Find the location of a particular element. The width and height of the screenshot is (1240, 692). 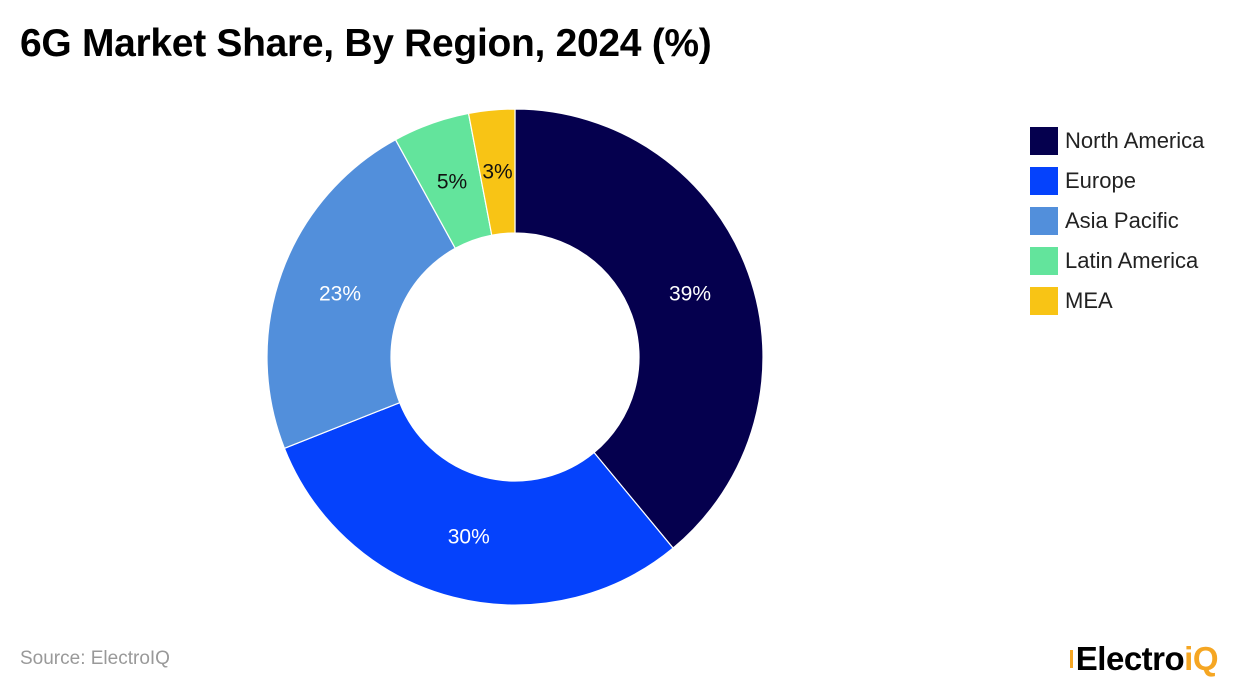

legend-item-north-america: North America is located at coordinates (1117, 141).